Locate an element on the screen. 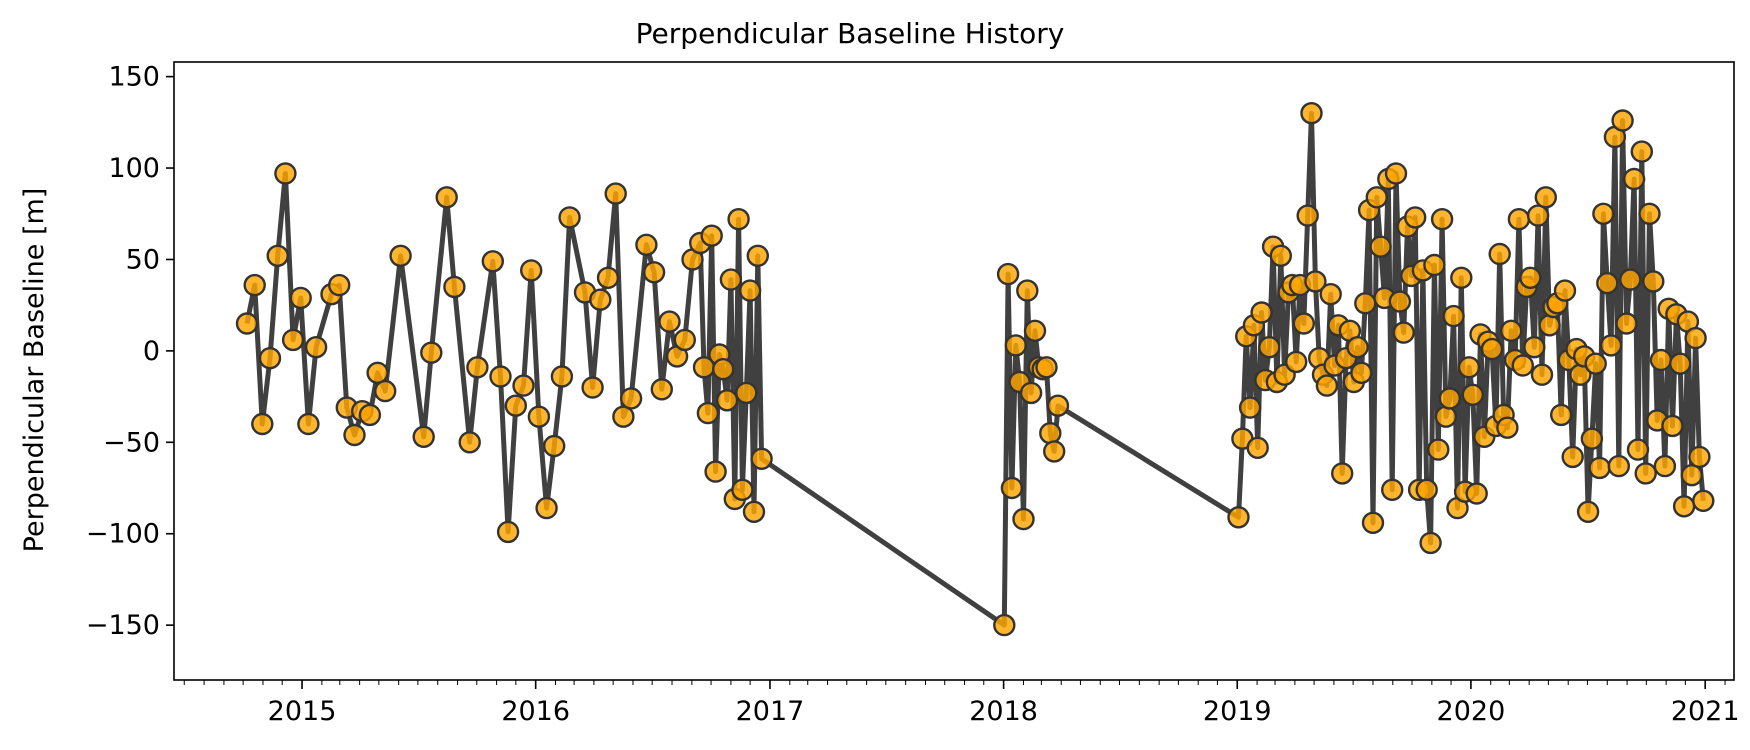 This screenshot has height=750, width=1750. x-tick-label: 2015 is located at coordinates (302, 711).